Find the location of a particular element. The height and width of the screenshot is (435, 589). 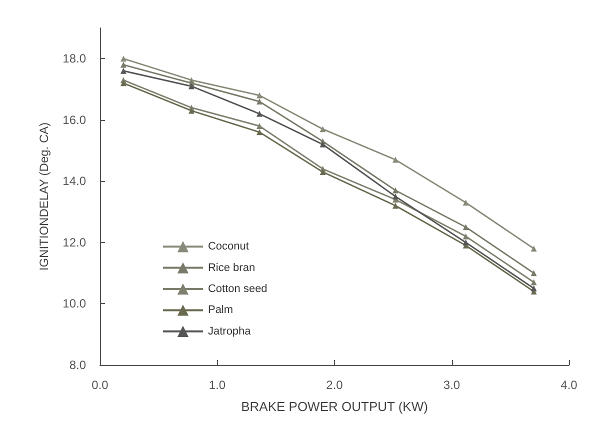

x-tick-label: 0.0 is located at coordinates (100, 385).